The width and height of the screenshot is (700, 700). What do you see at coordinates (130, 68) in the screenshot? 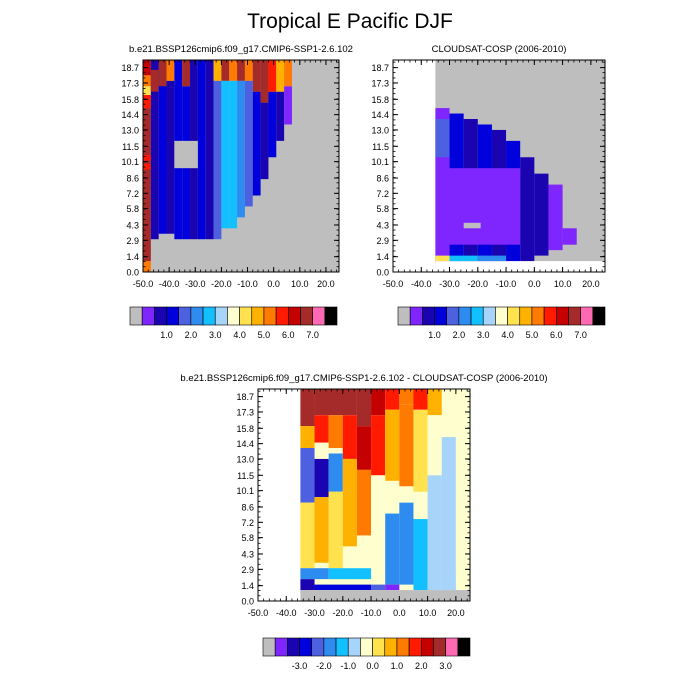
I see `y-tick-label: 18.7` at bounding box center [130, 68].